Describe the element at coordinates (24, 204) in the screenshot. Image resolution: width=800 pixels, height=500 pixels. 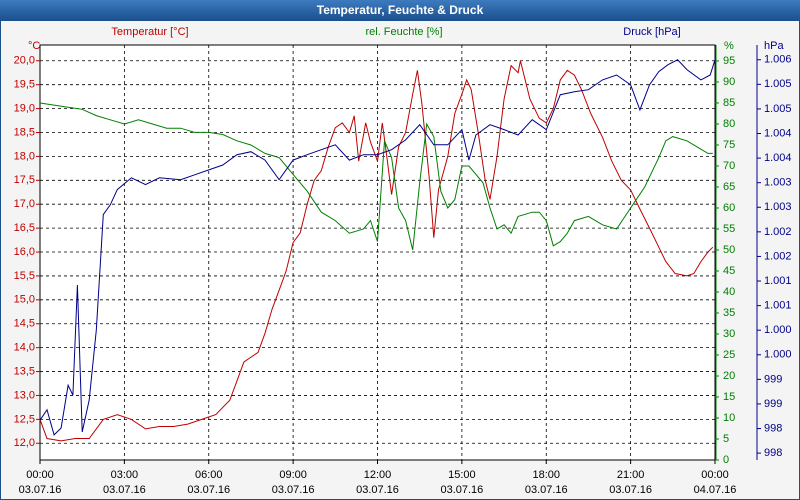
I see `y-tick-label: 17,0` at that location.